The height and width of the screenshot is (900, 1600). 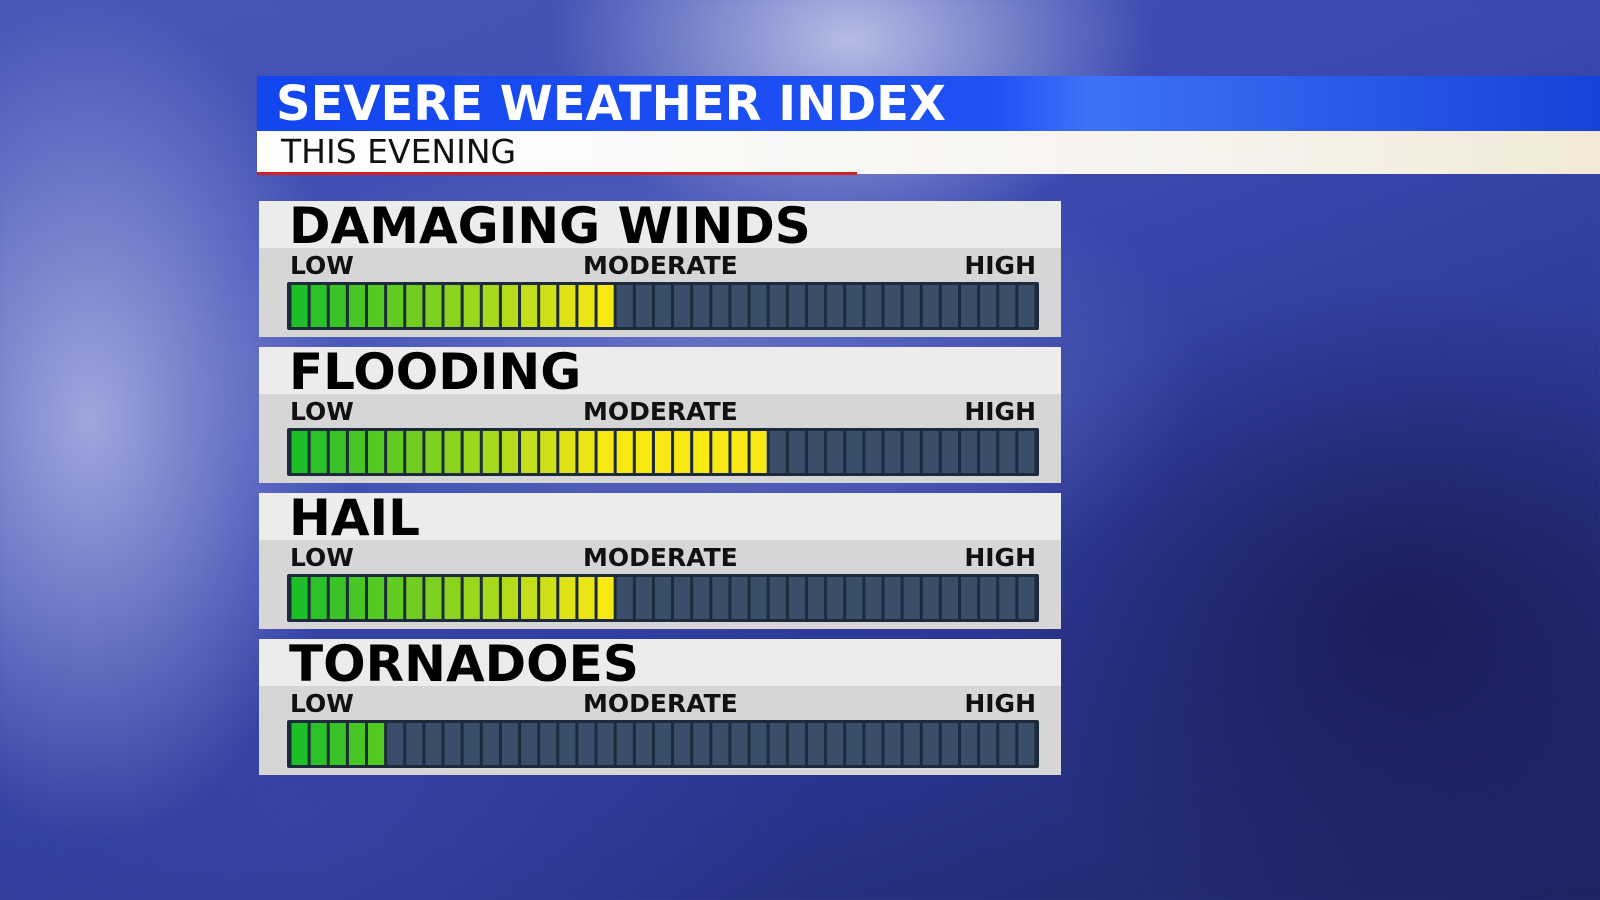 What do you see at coordinates (557, 173) in the screenshot?
I see `accent-line` at bounding box center [557, 173].